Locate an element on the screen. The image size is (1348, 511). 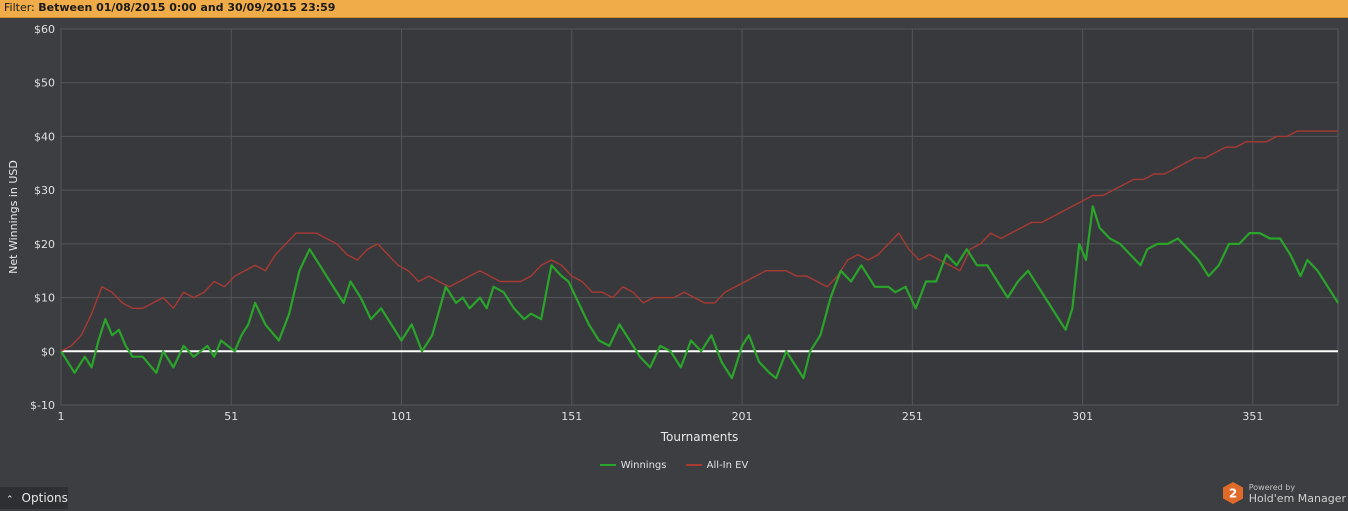
legend-label-winnings: Winnings is located at coordinates (643, 465).